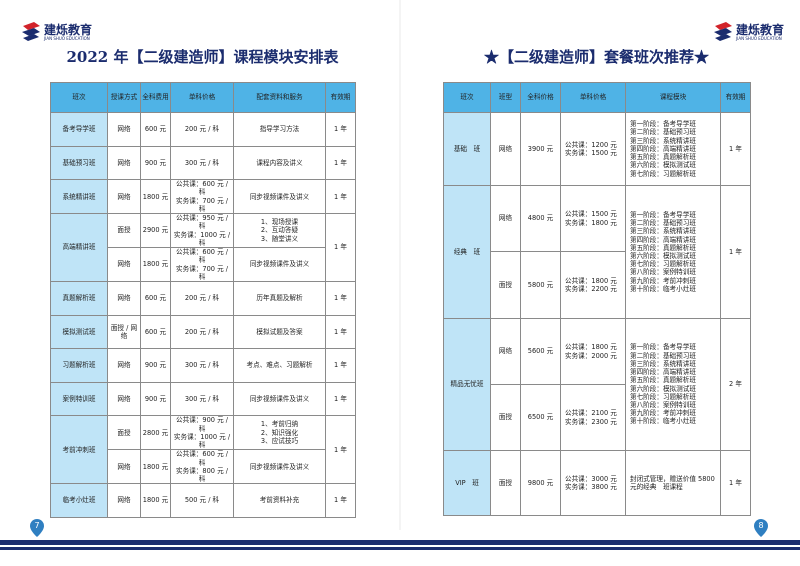 The height and width of the screenshot is (566, 800). What do you see at coordinates (591, 413) in the screenshot?
I see `unit-price-line: 公共课：2100 元` at bounding box center [591, 413].